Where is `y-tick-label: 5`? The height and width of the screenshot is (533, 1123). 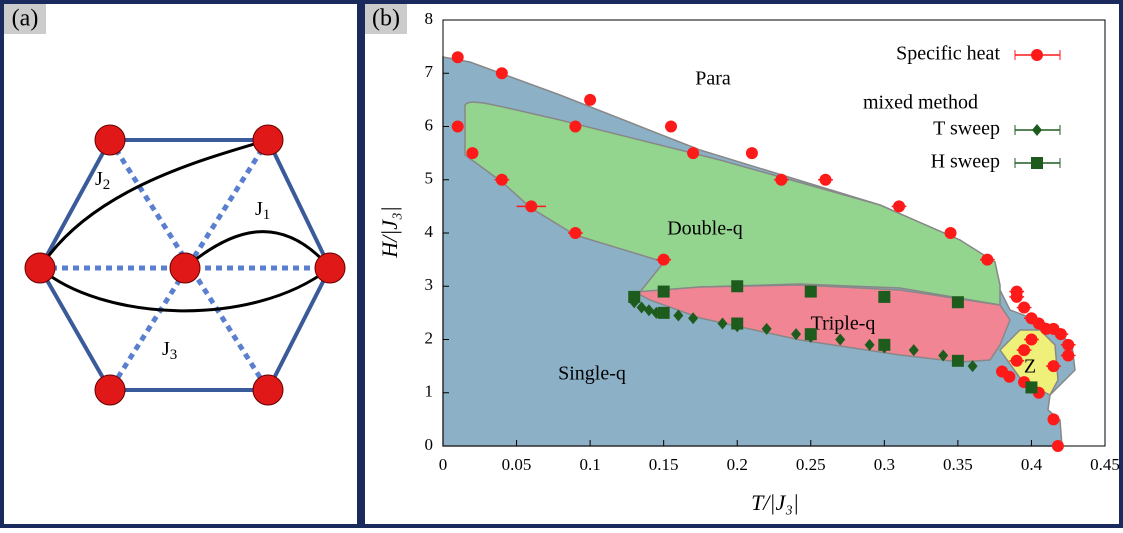 y-tick-label: 5 is located at coordinates (429, 178).